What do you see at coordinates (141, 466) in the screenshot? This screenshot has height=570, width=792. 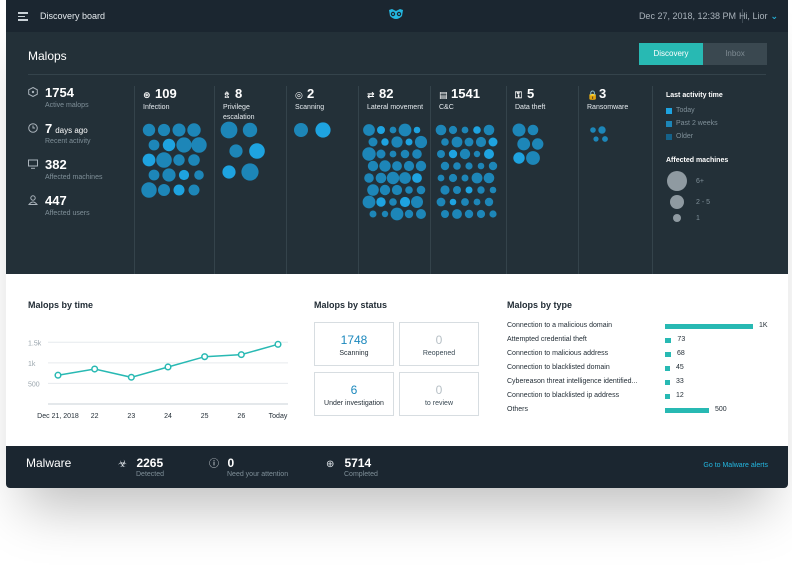 I see `malware-detected: ☣ 2265 Detected` at bounding box center [141, 466].